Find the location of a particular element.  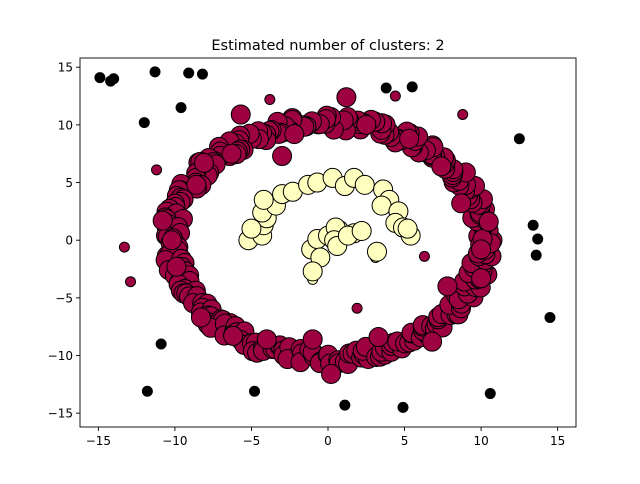

y-tick-label: 5 is located at coordinates (69, 183).